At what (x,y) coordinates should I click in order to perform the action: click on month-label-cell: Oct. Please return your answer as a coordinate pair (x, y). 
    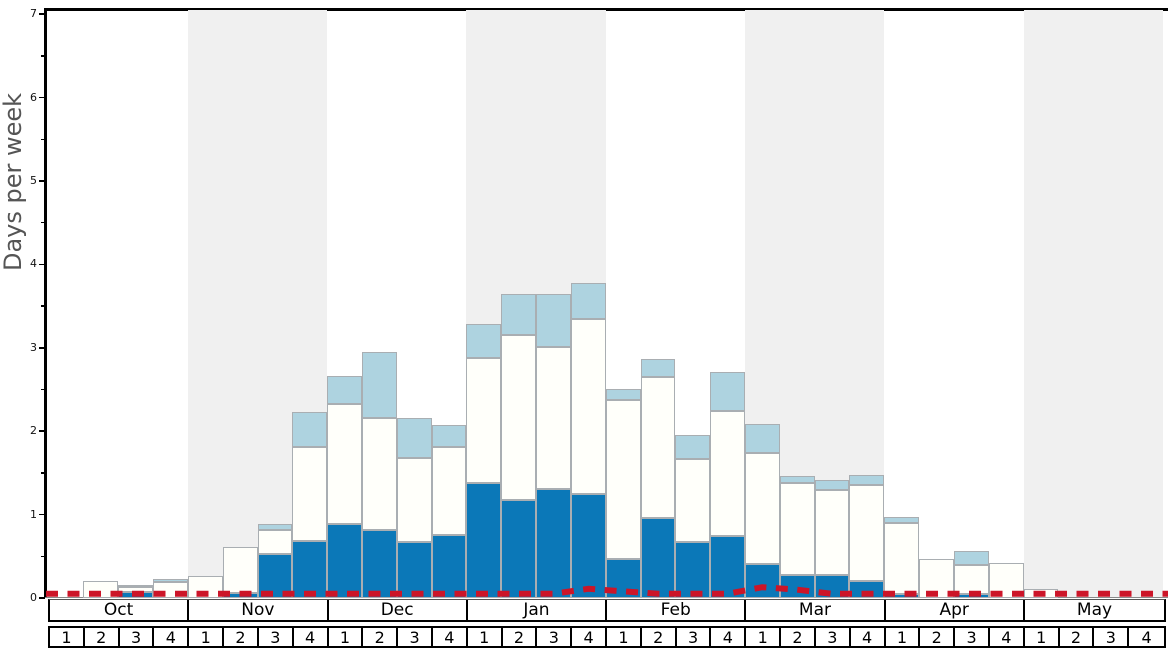
    Looking at the image, I should click on (120, 610).